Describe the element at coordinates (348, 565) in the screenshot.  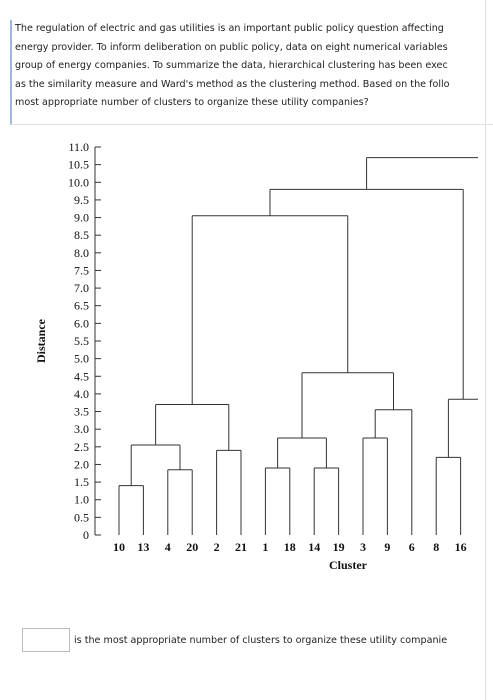
I see `x-axis-label: Cluster` at that location.